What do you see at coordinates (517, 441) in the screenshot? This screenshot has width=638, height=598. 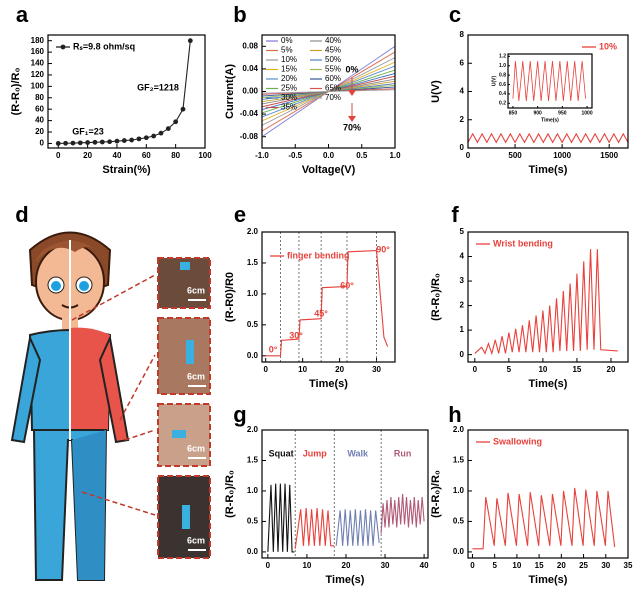 I see `legend-label: Swallowing` at bounding box center [517, 441].